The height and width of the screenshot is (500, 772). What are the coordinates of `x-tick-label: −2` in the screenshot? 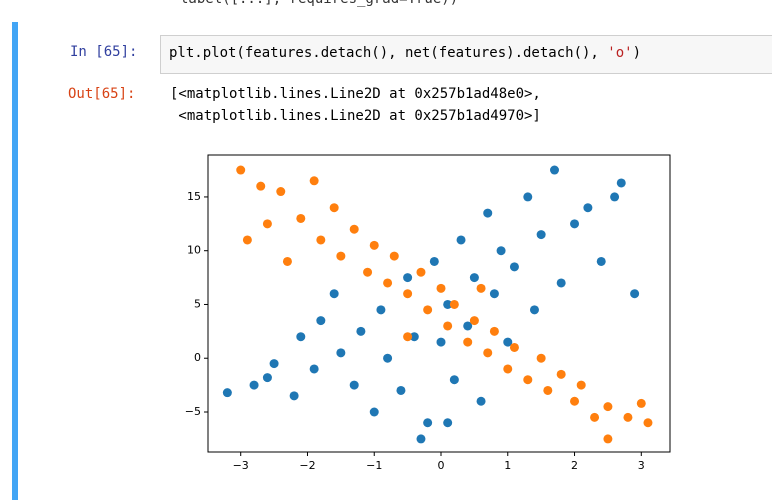 It's located at (307, 465).